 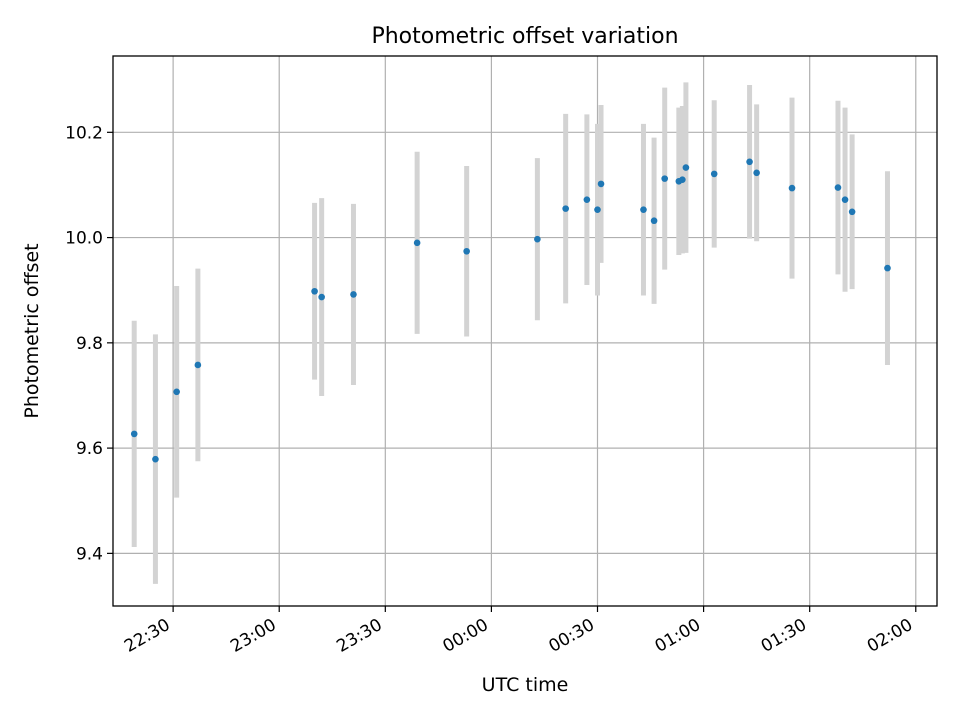 What do you see at coordinates (465, 636) in the screenshot?
I see `x-tick-label: 00:00` at bounding box center [465, 636].